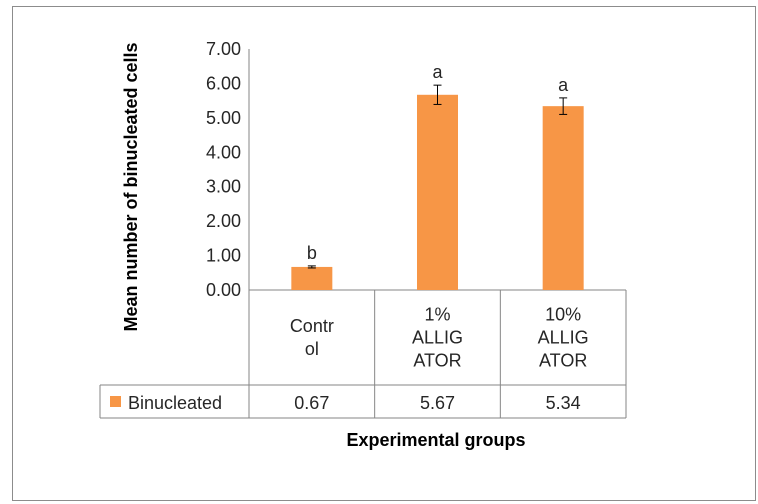 The image size is (758, 504). Describe the element at coordinates (223, 221) in the screenshot. I see `y-tick-label: 2.00` at that location.